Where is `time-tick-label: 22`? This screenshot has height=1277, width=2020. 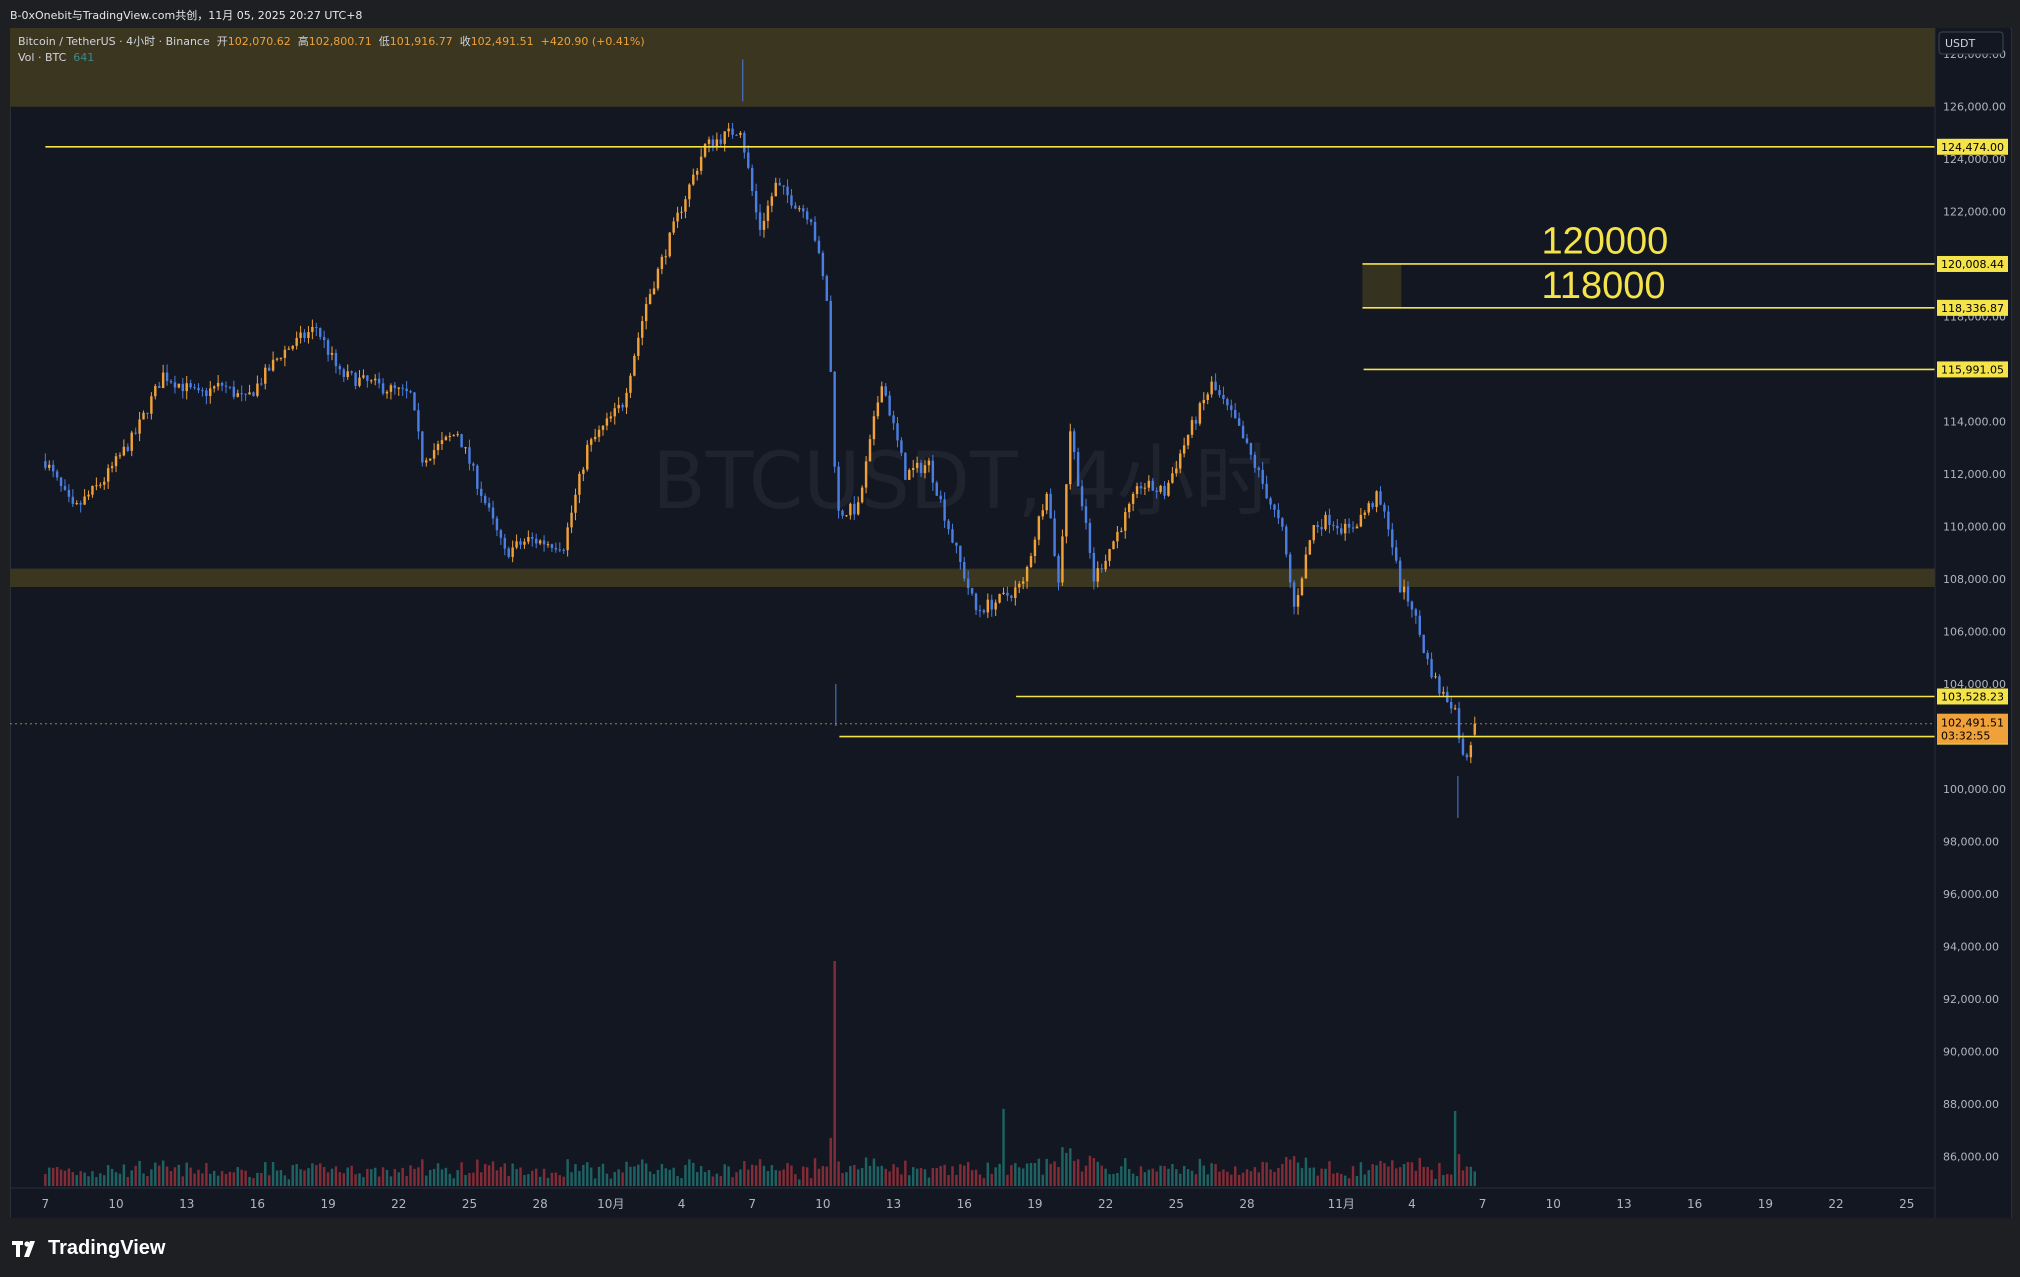
time-tick-label: 22 is located at coordinates (1105, 1204).